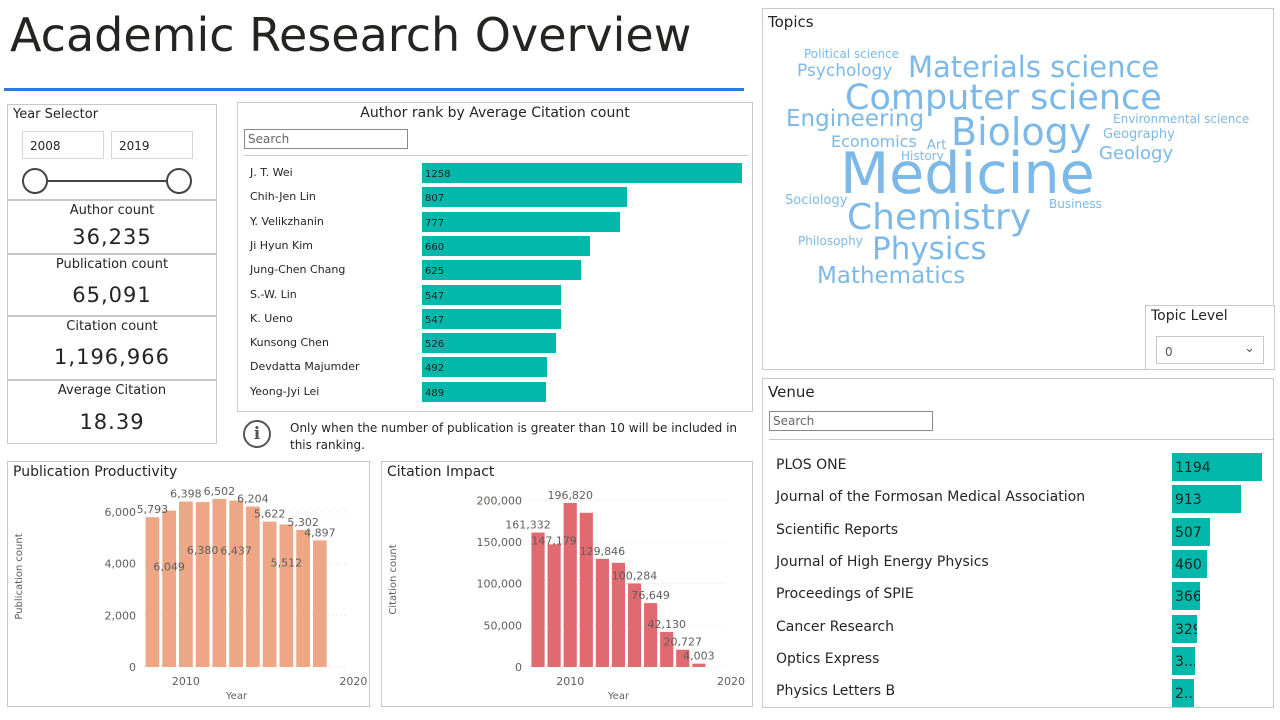  What do you see at coordinates (830, 241) in the screenshot?
I see `topic-word: Philosophy` at bounding box center [830, 241].